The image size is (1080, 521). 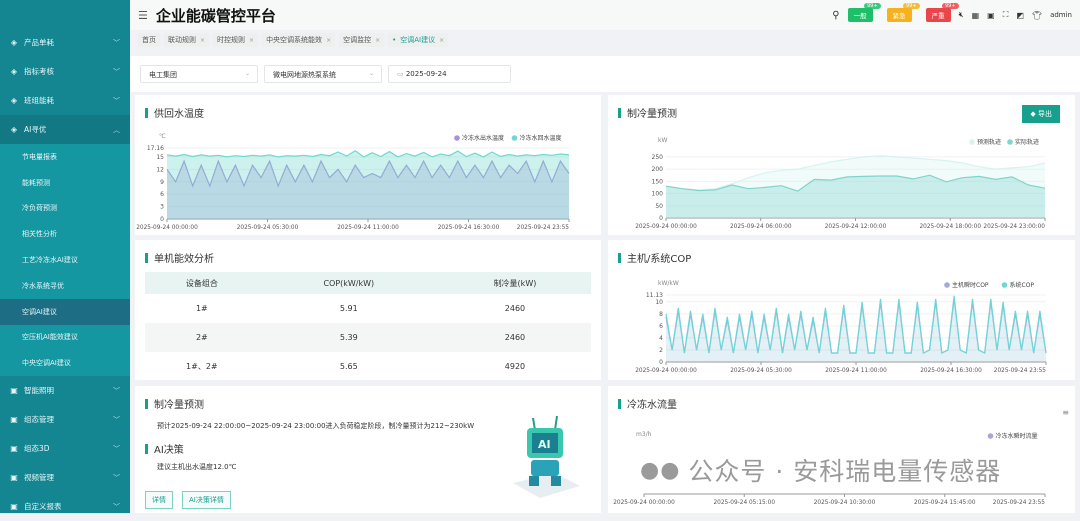 I want to click on detail-button: 详情, so click(x=159, y=500).